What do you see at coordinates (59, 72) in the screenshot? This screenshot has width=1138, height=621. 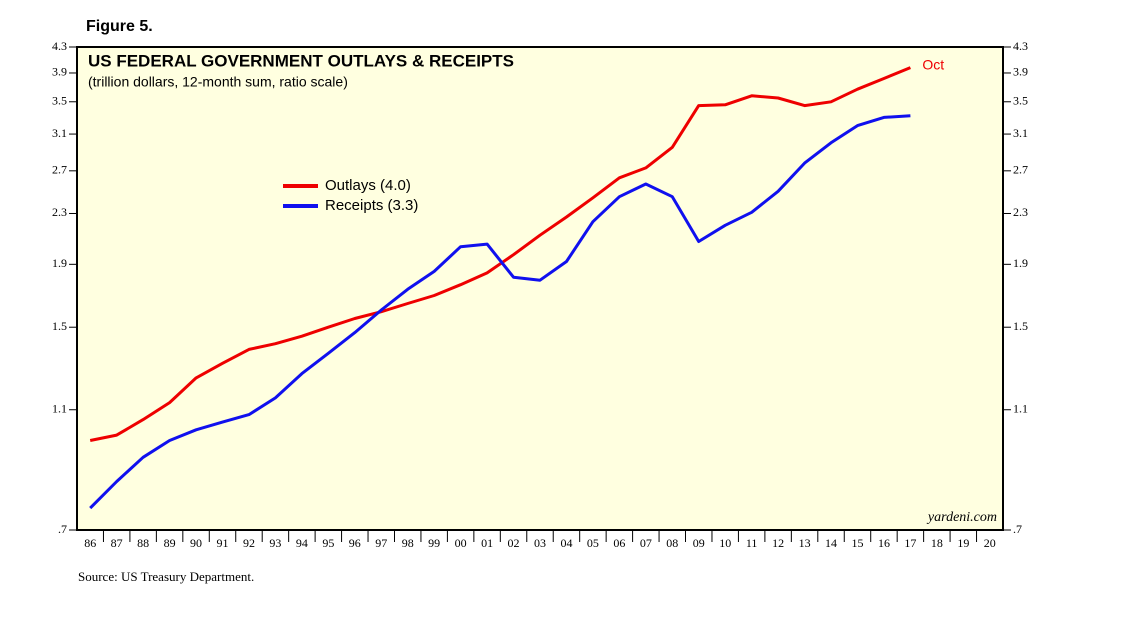 I see `y-tick-label: 3.9` at bounding box center [59, 72].